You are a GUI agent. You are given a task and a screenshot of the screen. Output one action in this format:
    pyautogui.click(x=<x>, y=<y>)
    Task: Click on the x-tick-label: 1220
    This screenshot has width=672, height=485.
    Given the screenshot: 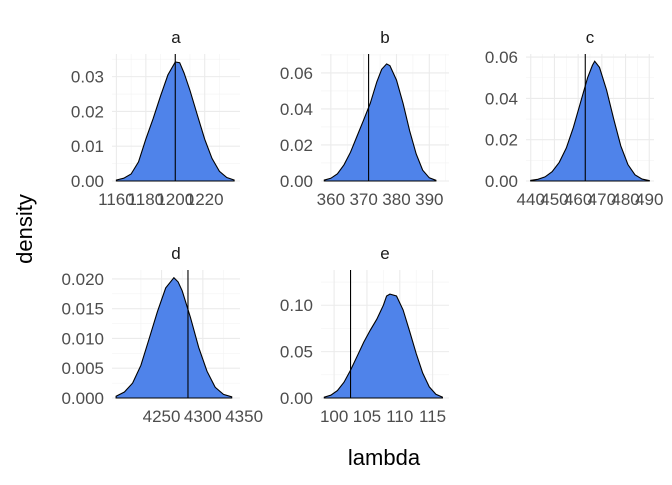 What is the action you would take?
    pyautogui.click(x=205, y=199)
    